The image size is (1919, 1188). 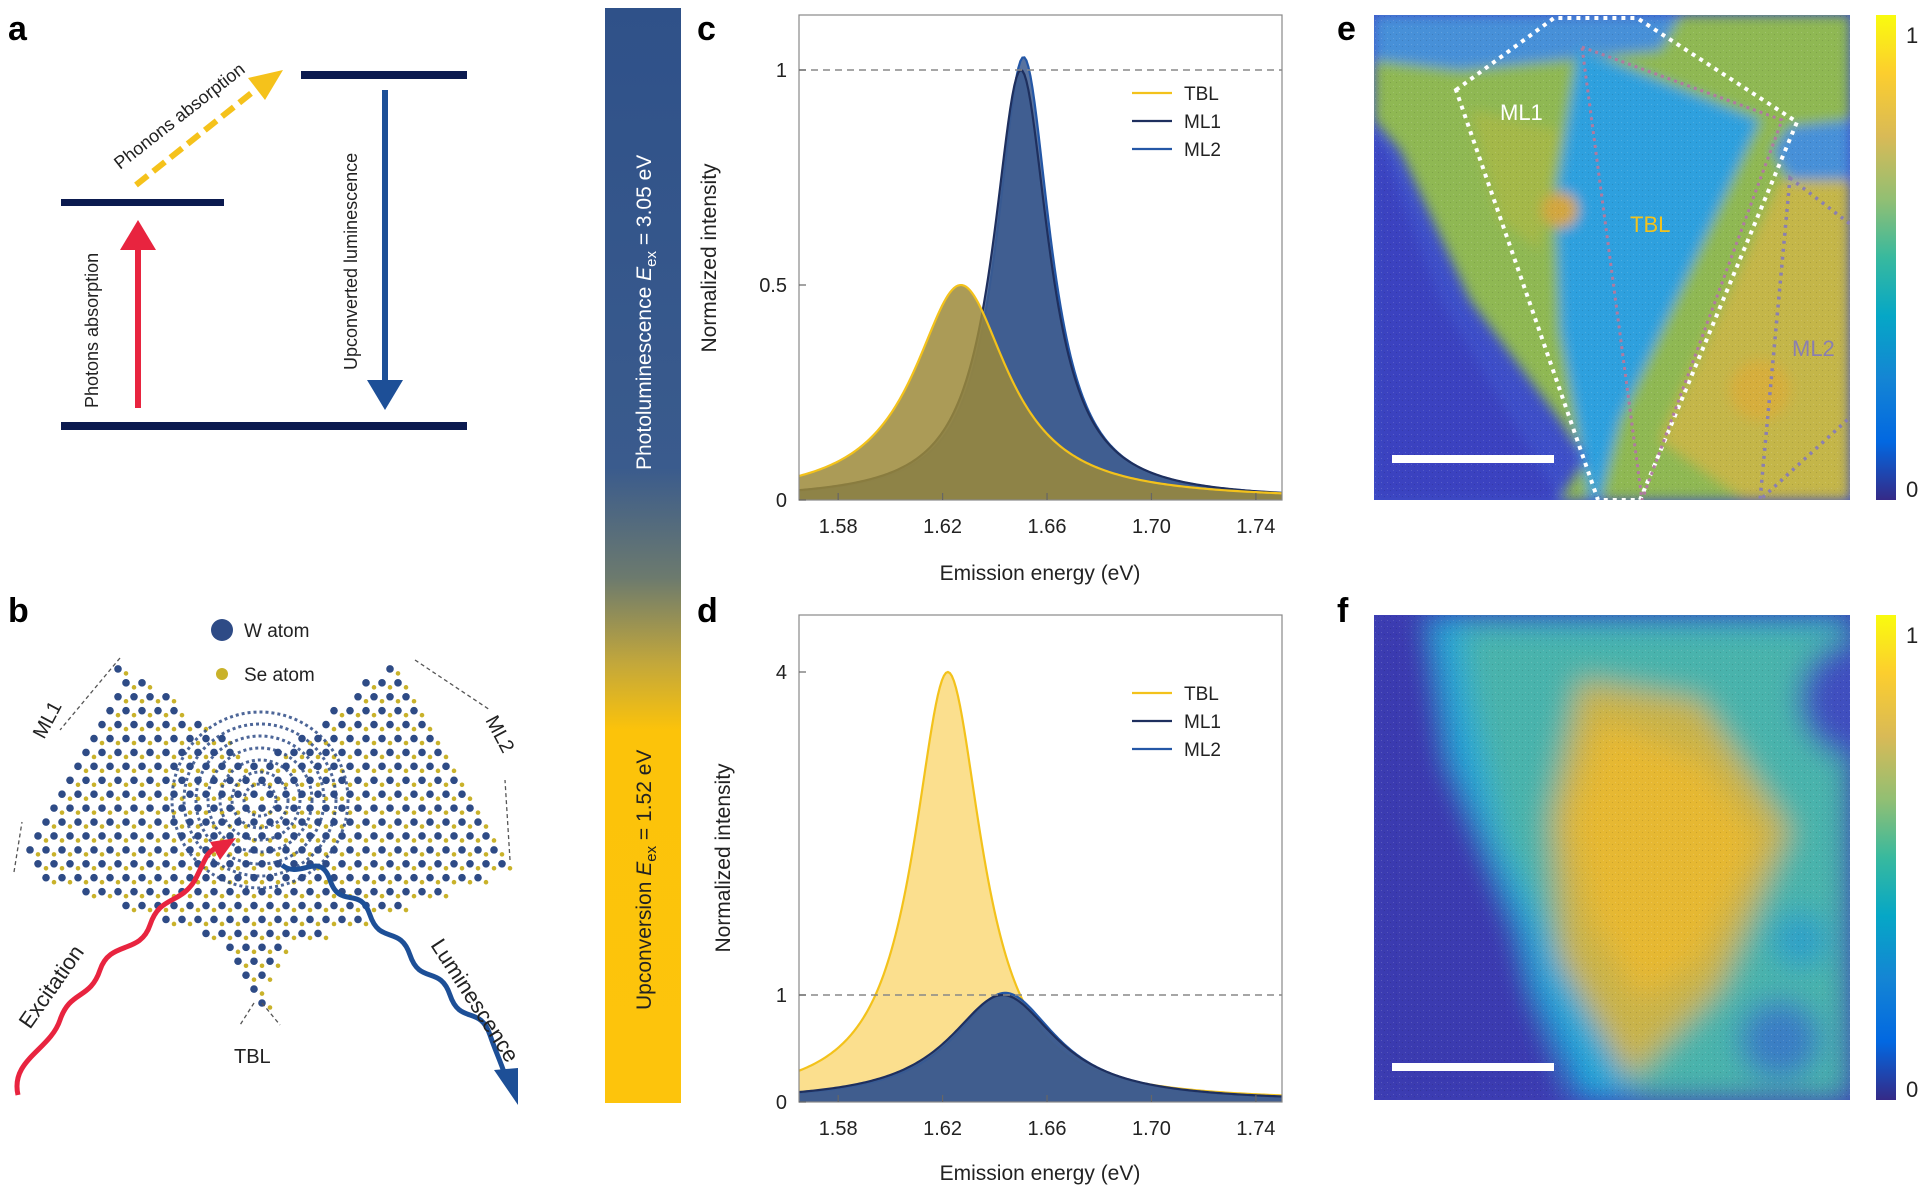 What do you see at coordinates (1343, 611) in the screenshot?
I see `panel-letter-f: f` at bounding box center [1343, 611].